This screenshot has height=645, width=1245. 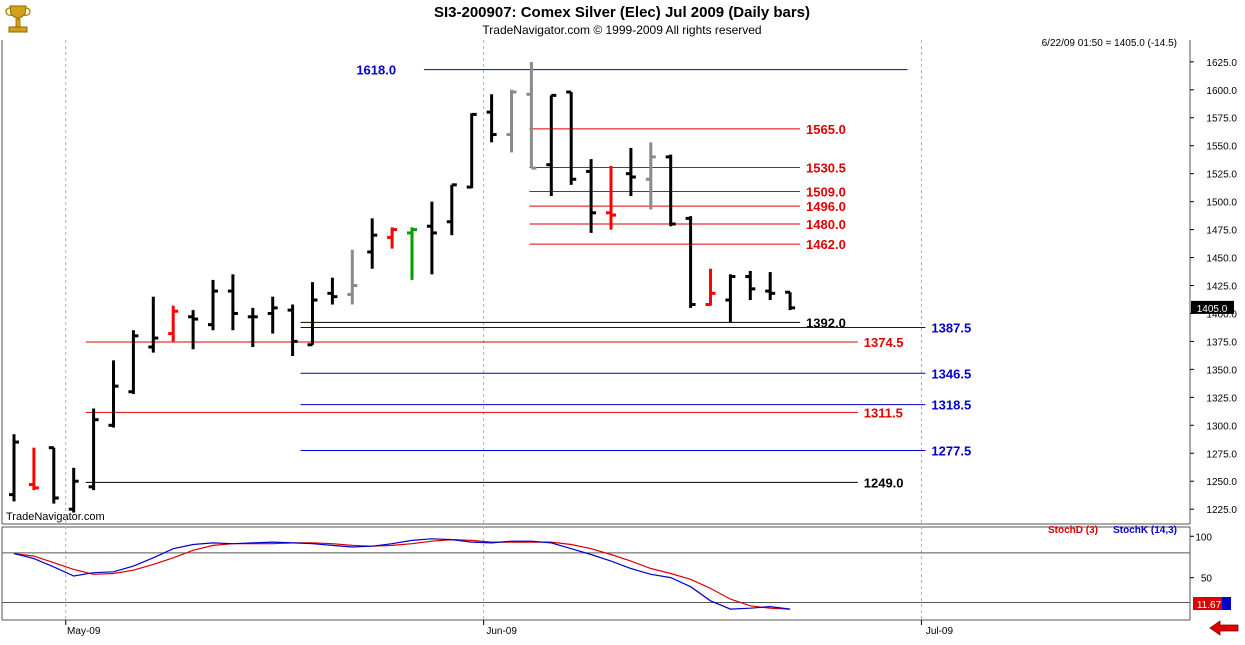 I want to click on last-price-label: 1405.0, so click(x=1212, y=309).